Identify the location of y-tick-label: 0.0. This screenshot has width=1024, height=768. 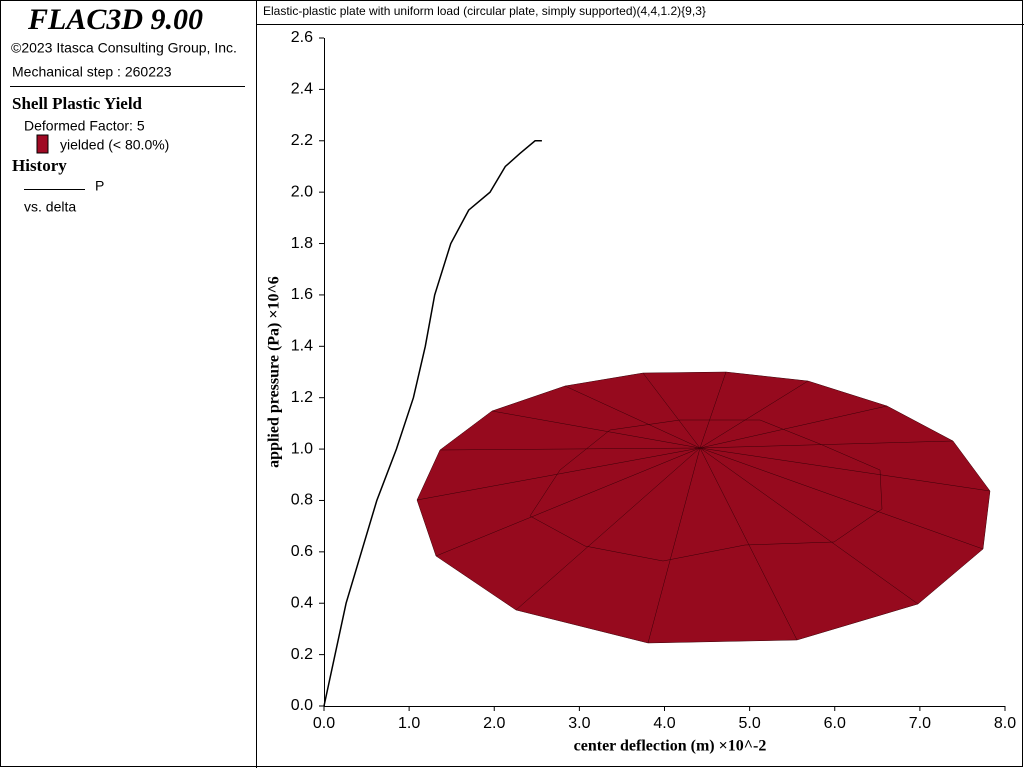
(302, 705).